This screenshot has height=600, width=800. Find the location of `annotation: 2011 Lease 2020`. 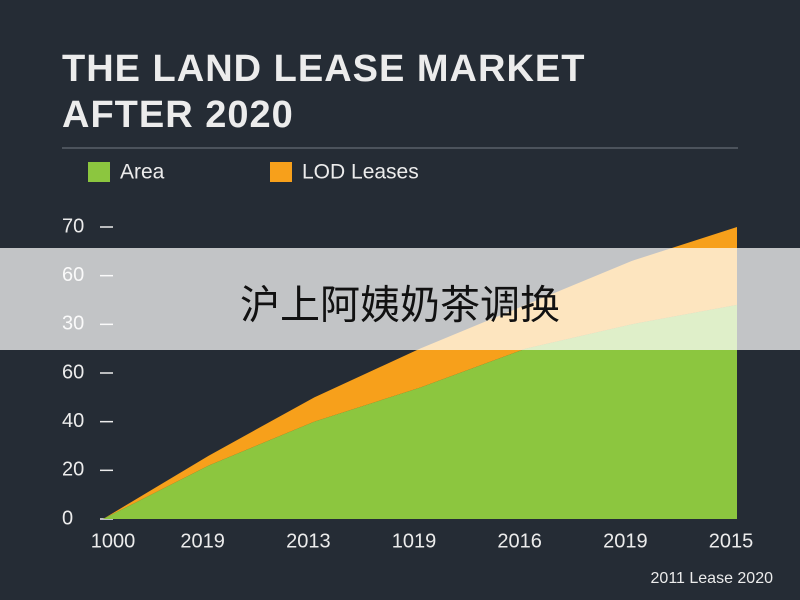

annotation: 2011 Lease 2020 is located at coordinates (712, 578).